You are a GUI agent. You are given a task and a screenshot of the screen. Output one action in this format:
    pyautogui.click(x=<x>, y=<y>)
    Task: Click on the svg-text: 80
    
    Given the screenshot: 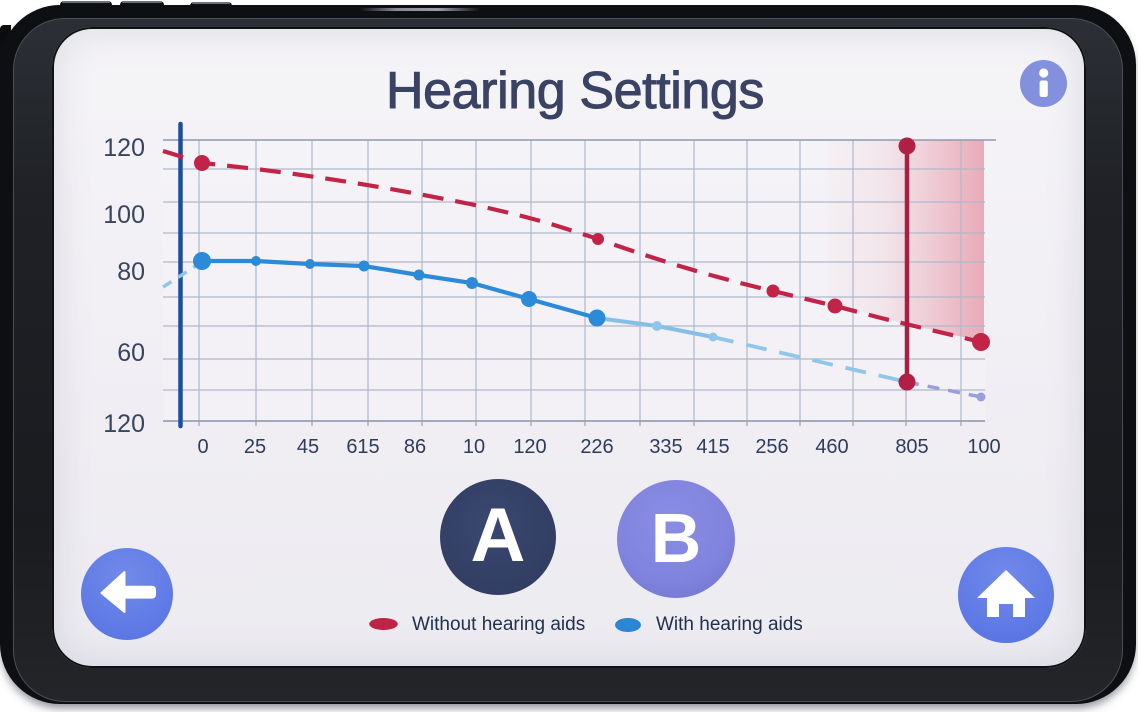 What is the action you would take?
    pyautogui.click(x=131, y=272)
    